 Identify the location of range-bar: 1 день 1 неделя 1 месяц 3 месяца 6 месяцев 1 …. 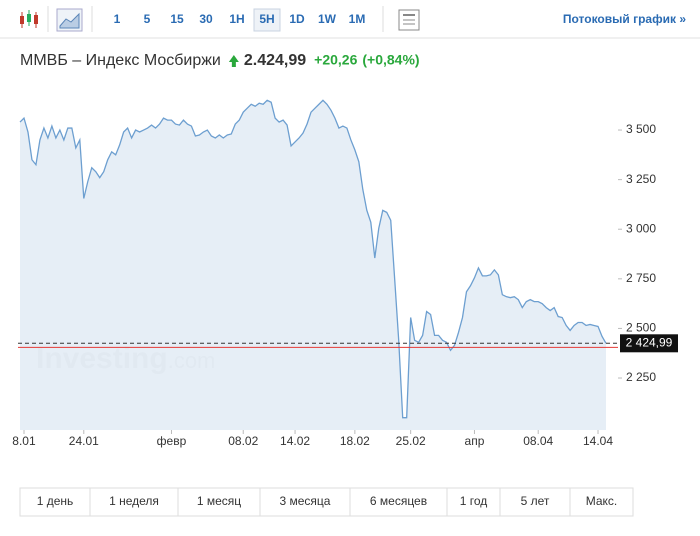
(326, 502).